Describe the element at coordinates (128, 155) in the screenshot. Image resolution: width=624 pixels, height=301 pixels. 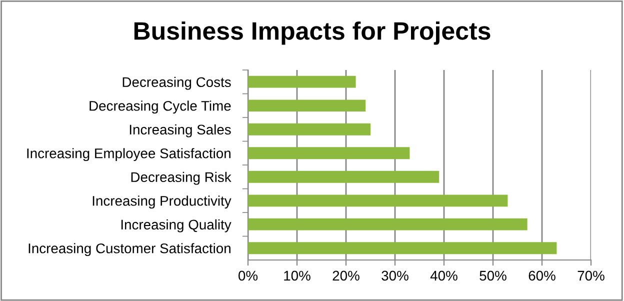
I see `y-tick-label: Increasing Employee Satisfaction` at that location.